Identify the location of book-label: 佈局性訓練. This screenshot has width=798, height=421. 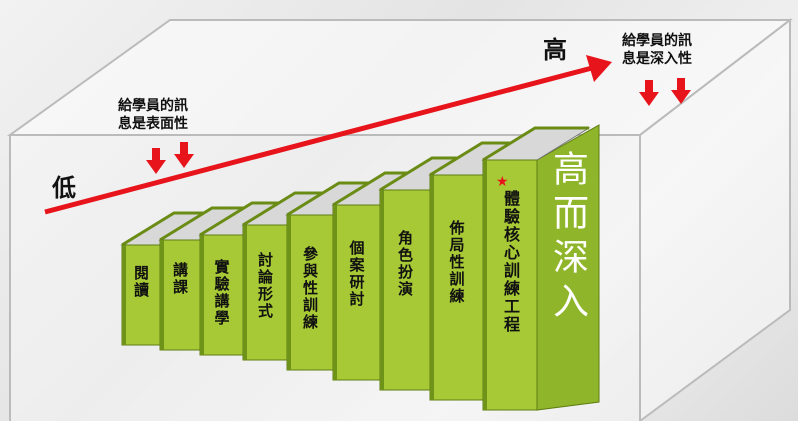
(456, 262).